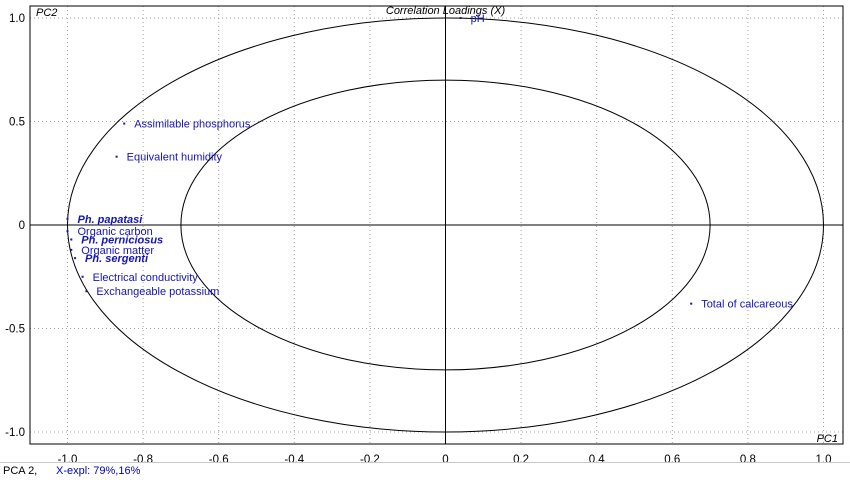 The height and width of the screenshot is (482, 850). I want to click on y-tick-label: -0.5, so click(15, 330).